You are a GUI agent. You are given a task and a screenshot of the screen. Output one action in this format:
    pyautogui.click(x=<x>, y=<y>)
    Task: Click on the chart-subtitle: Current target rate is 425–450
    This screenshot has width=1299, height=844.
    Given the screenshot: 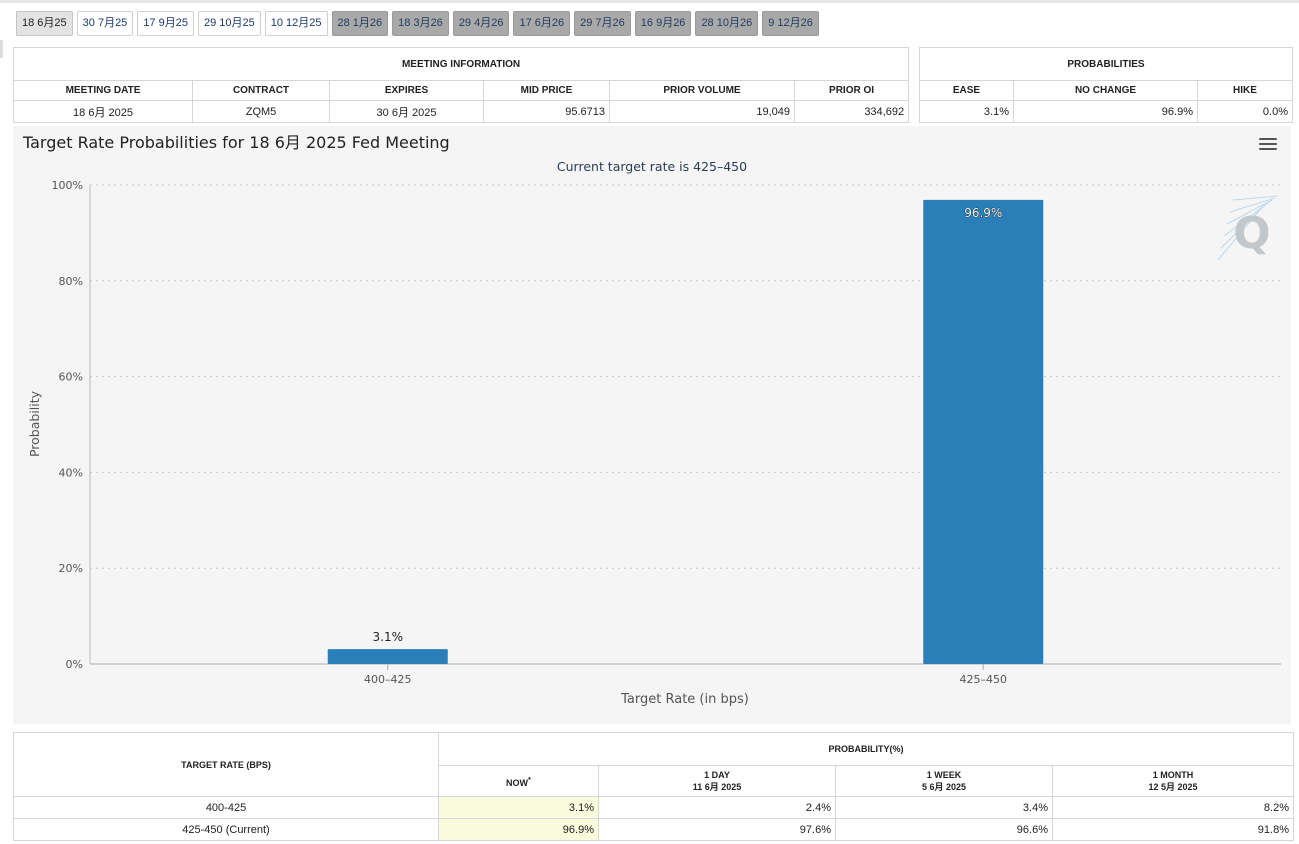 What is the action you would take?
    pyautogui.click(x=652, y=166)
    